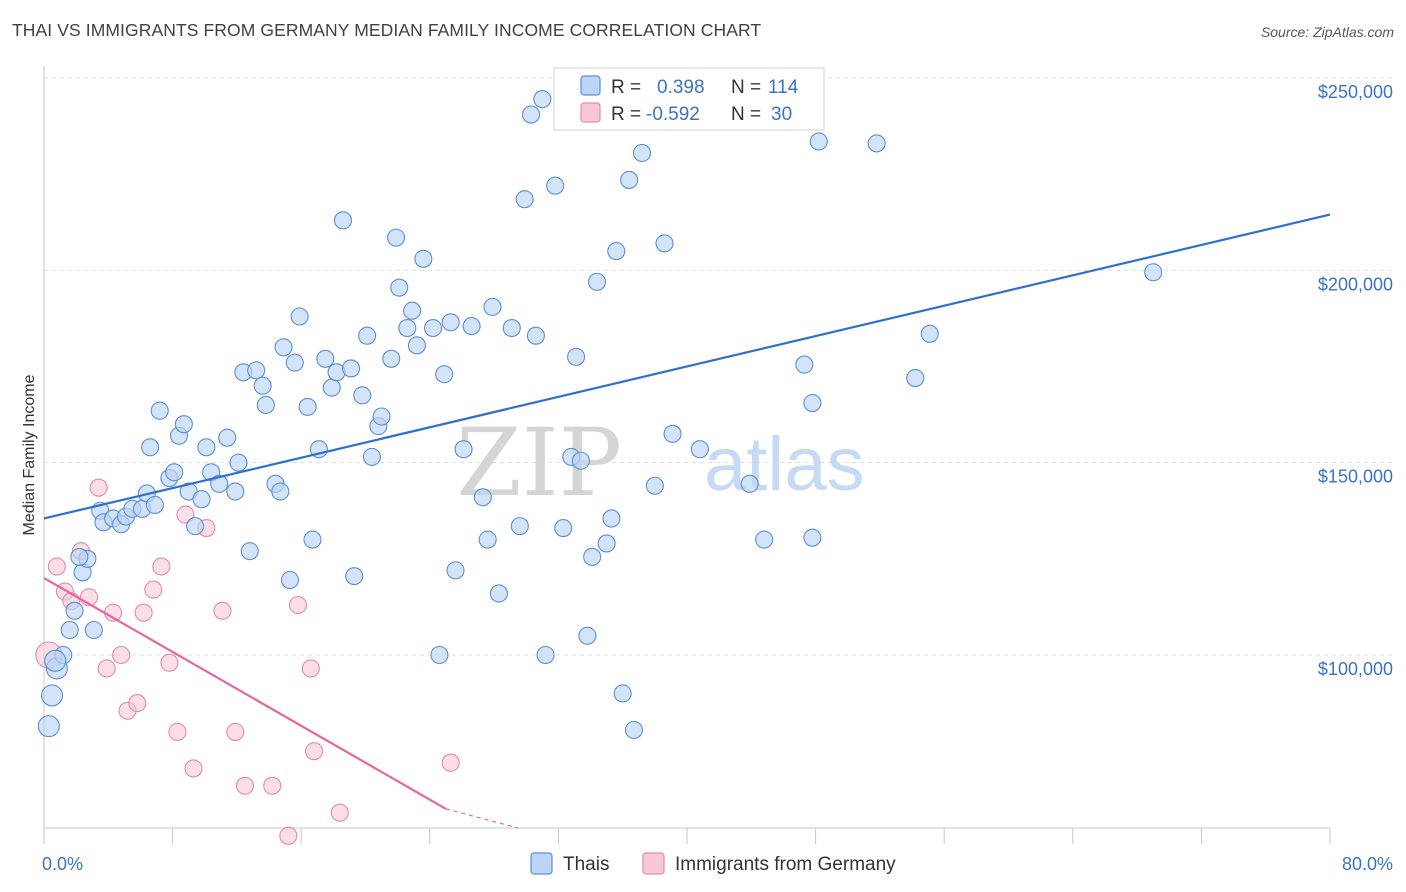  Describe the element at coordinates (541, 863) in the screenshot. I see `bottom-legend-swatch-thais` at that location.